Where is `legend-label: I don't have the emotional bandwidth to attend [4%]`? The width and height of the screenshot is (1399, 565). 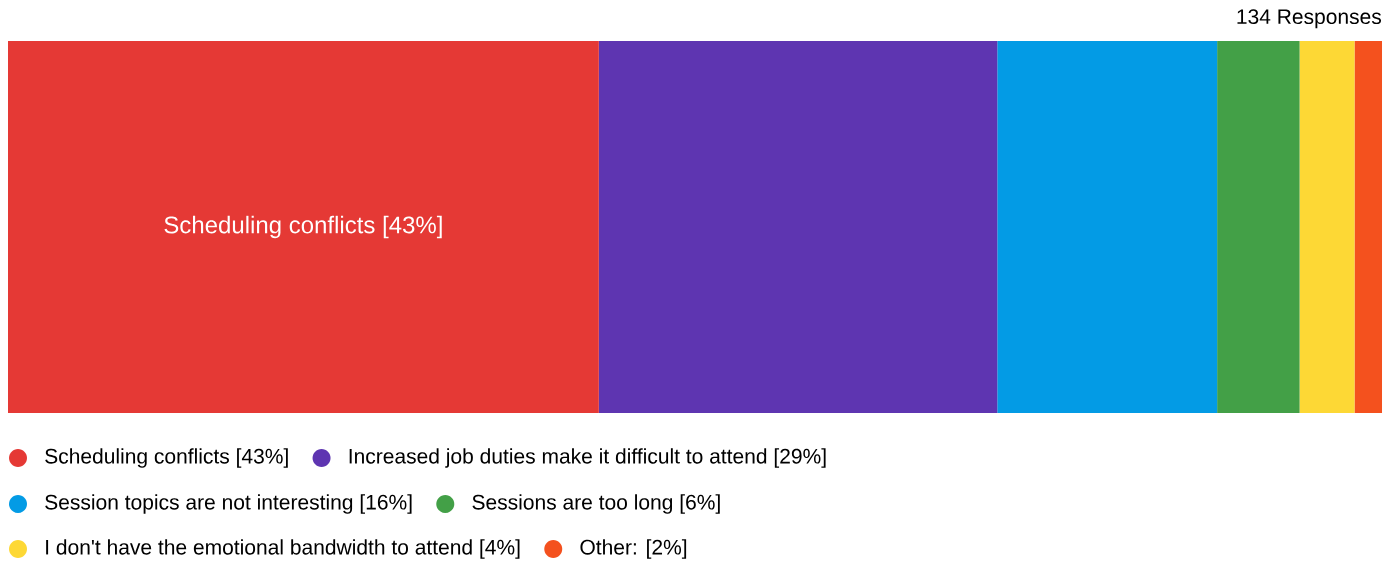 legend-label: I don't have the emotional bandwidth to attend [4%] is located at coordinates (283, 549).